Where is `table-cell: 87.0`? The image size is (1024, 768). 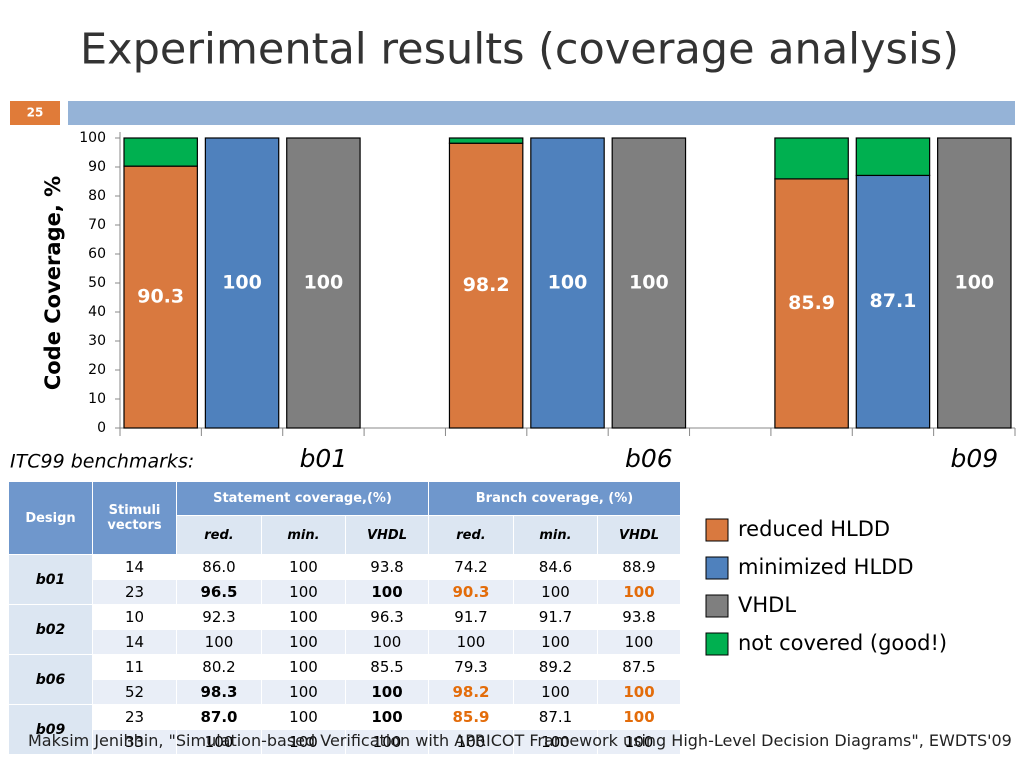 table-cell: 87.0 is located at coordinates (219, 717).